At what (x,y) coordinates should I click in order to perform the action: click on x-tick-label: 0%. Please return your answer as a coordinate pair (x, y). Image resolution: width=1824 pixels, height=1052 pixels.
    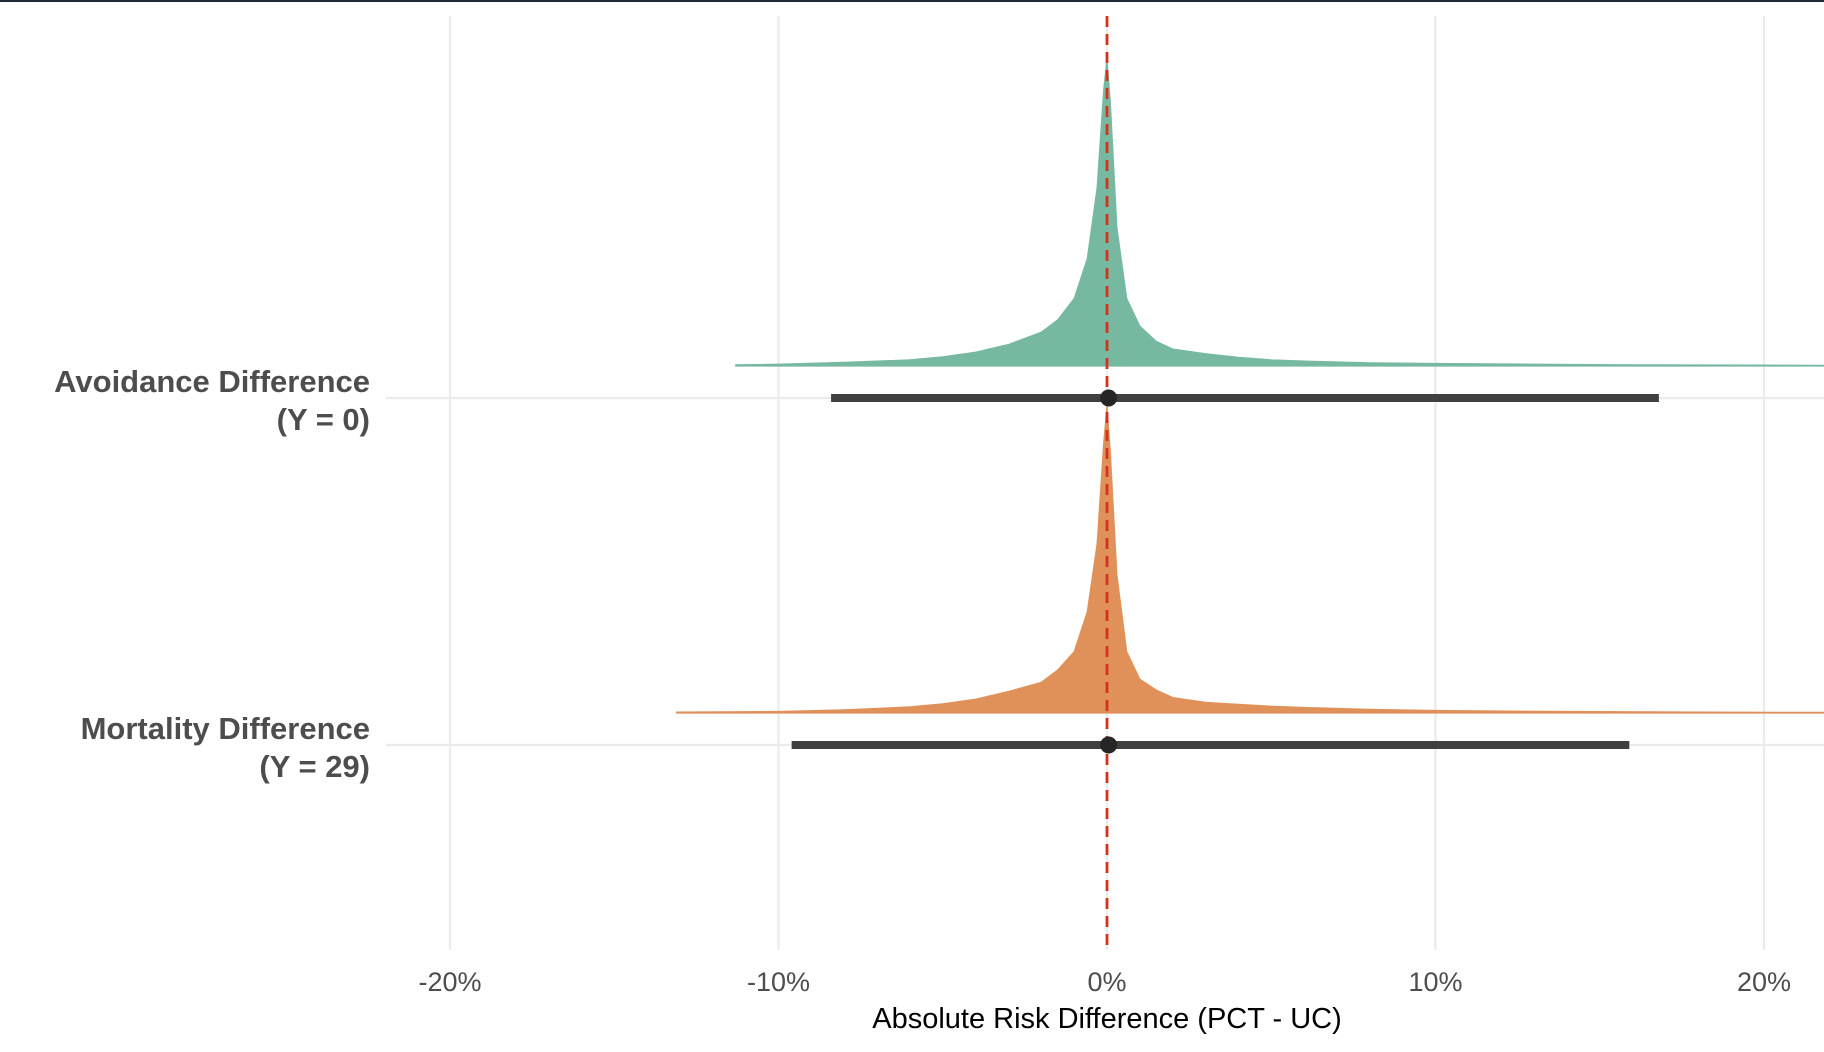
    Looking at the image, I should click on (1106, 982).